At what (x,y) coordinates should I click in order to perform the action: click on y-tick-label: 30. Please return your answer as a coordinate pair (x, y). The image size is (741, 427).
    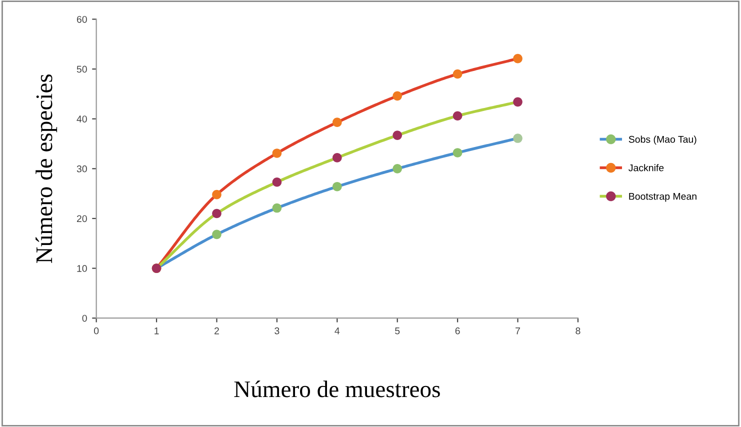
    Looking at the image, I should click on (81, 168).